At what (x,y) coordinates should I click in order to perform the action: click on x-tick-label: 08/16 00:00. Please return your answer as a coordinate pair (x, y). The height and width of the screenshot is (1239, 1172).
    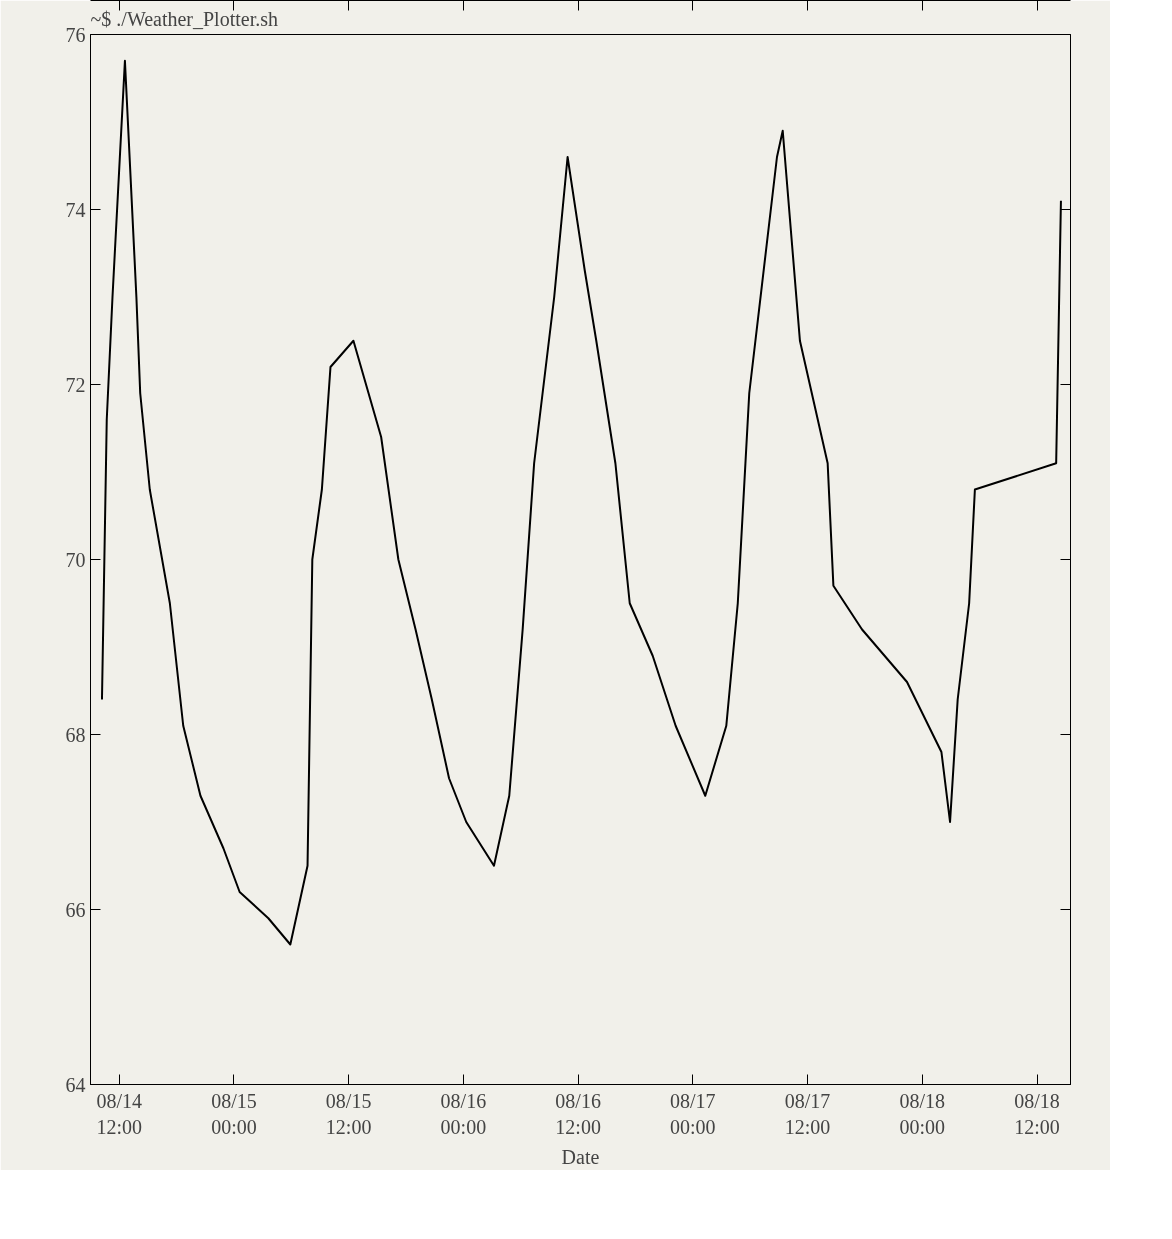
    Looking at the image, I should click on (463, 1113).